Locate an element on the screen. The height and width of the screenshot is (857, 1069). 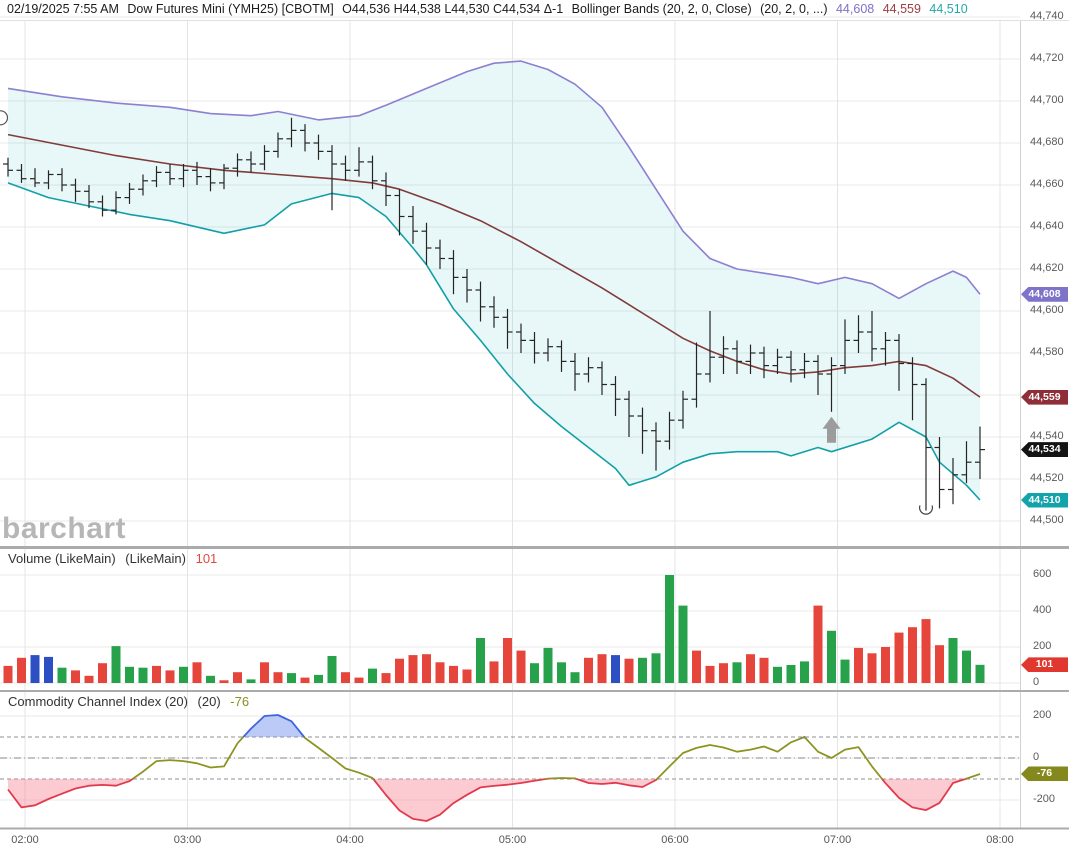
header-band-middle-value: 44,559 is located at coordinates (901, 9).